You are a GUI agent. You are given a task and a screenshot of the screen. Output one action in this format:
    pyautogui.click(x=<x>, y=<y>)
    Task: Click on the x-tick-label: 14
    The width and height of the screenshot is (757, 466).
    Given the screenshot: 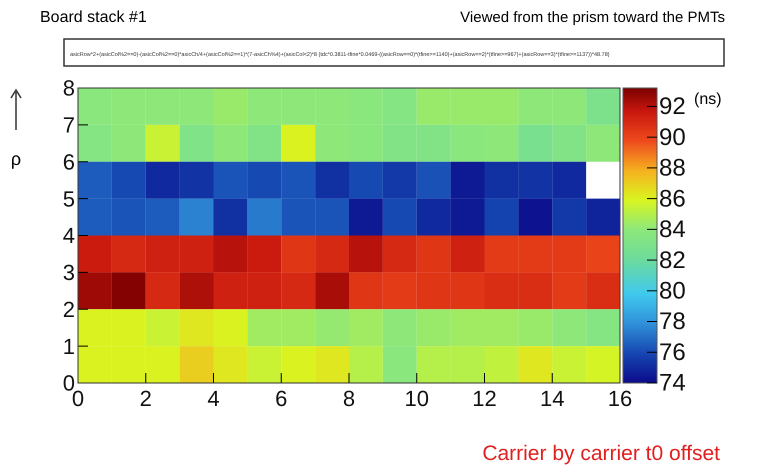 What is the action you would take?
    pyautogui.click(x=552, y=398)
    